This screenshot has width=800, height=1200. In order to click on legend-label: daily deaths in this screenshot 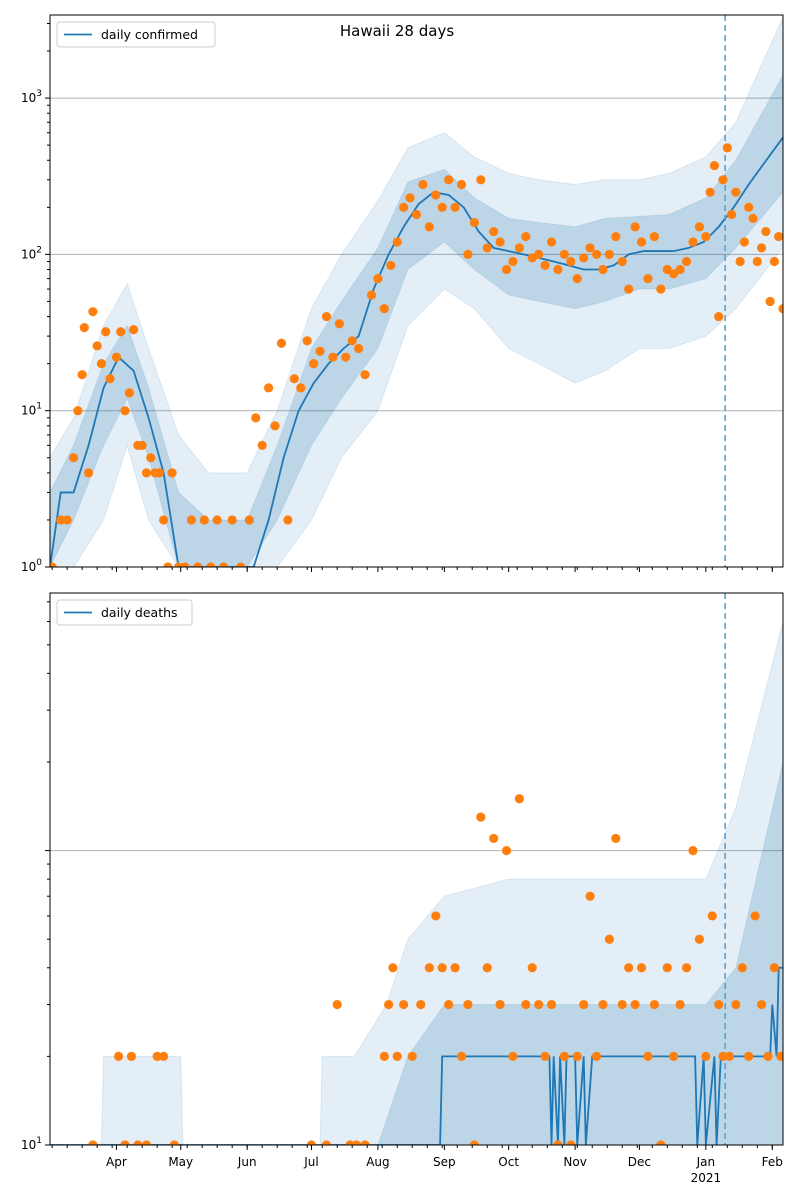, I will do `click(139, 612)`.